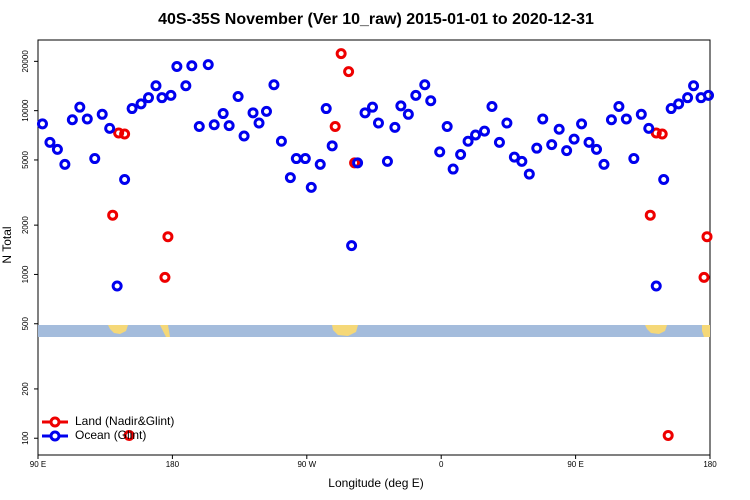 This screenshot has width=750, height=500. Describe the element at coordinates (124, 421) in the screenshot. I see `legend-label: Land (Nadir&Glint)` at that location.